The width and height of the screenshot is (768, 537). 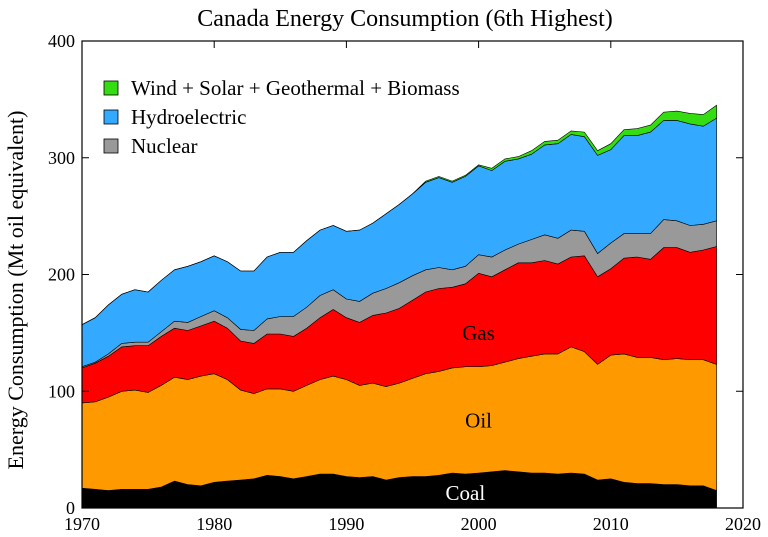 What do you see at coordinates (295, 88) in the screenshot?
I see `legend-label-wind-solar-geothermal-biomass: Wind + Solar + Geothermal + Biomass` at bounding box center [295, 88].